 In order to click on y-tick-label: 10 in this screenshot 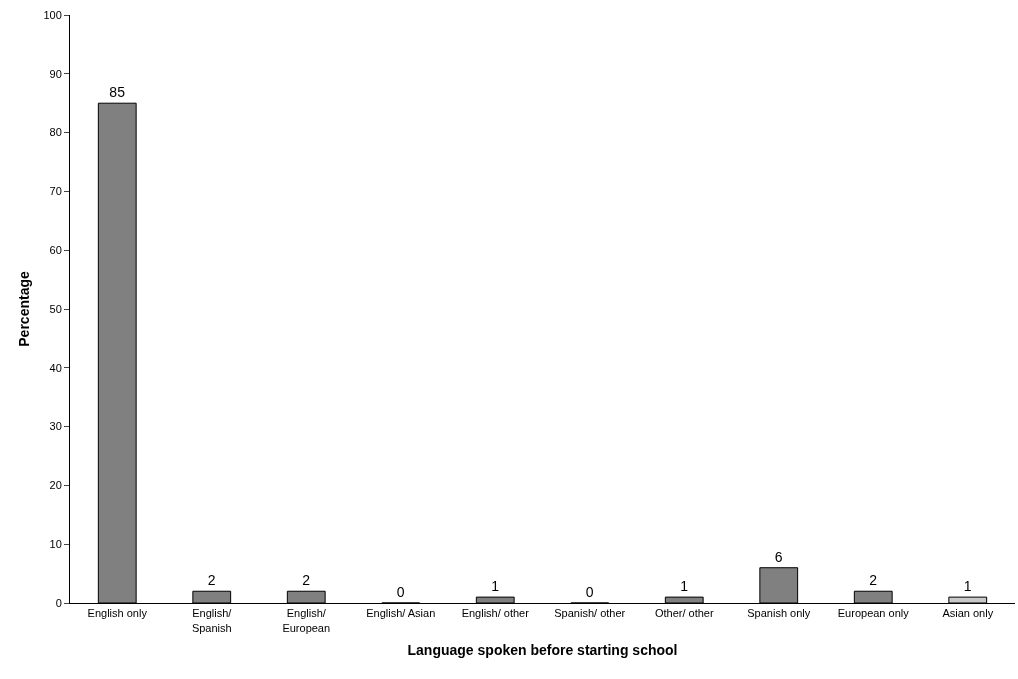, I will do `click(55, 544)`.